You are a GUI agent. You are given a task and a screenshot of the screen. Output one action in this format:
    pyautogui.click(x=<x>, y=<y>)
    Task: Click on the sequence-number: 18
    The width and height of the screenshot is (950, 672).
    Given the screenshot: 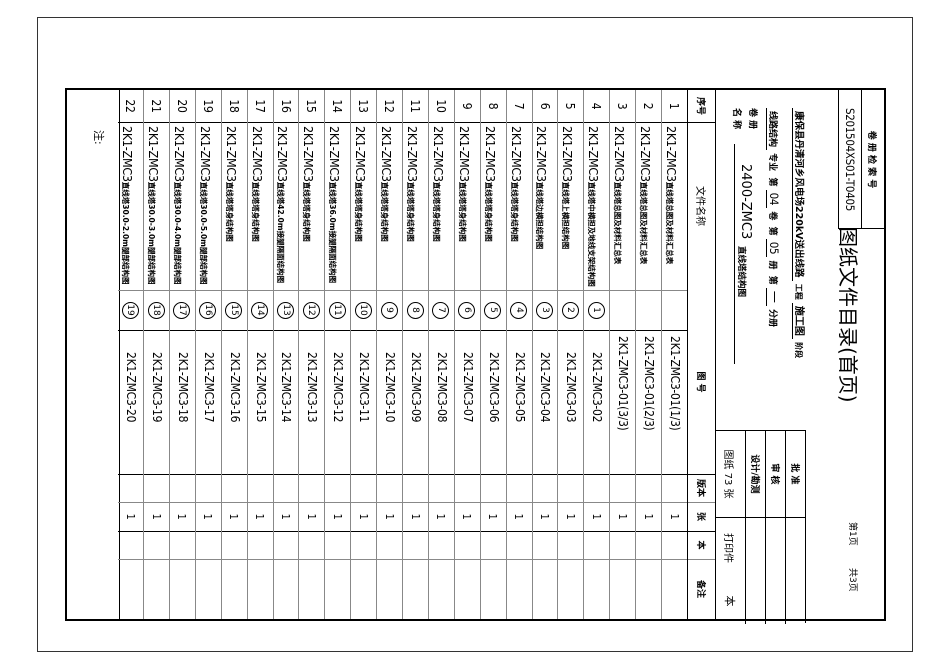 What is the action you would take?
    pyautogui.click(x=156, y=310)
    